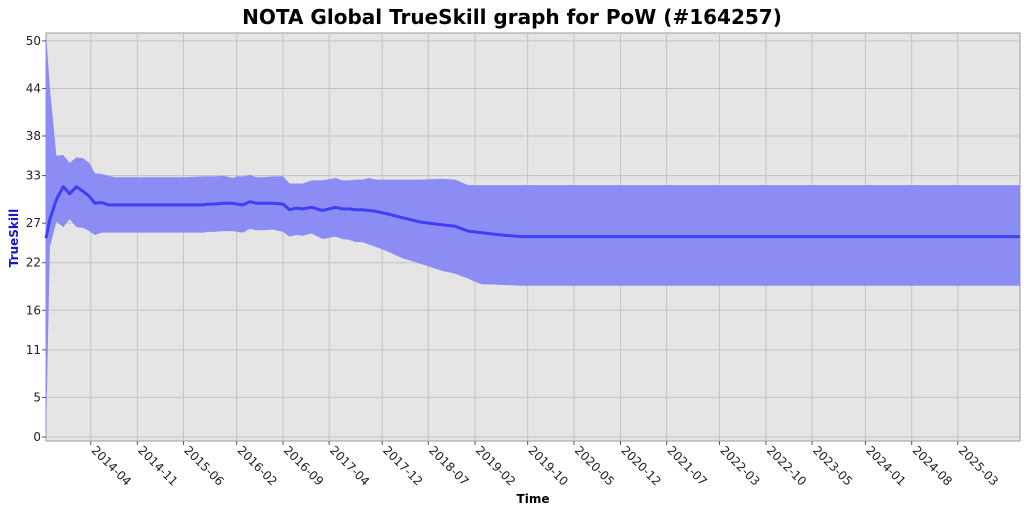 The width and height of the screenshot is (1024, 512). Describe the element at coordinates (33, 350) in the screenshot. I see `y-tick-label: 11` at that location.